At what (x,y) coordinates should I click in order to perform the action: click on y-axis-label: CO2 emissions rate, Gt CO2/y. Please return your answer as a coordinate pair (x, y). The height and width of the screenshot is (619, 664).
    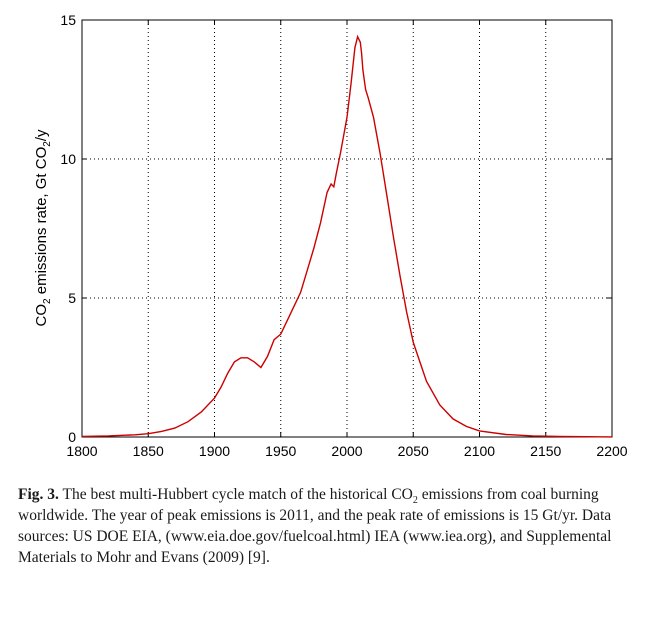
    Looking at the image, I should click on (43, 228).